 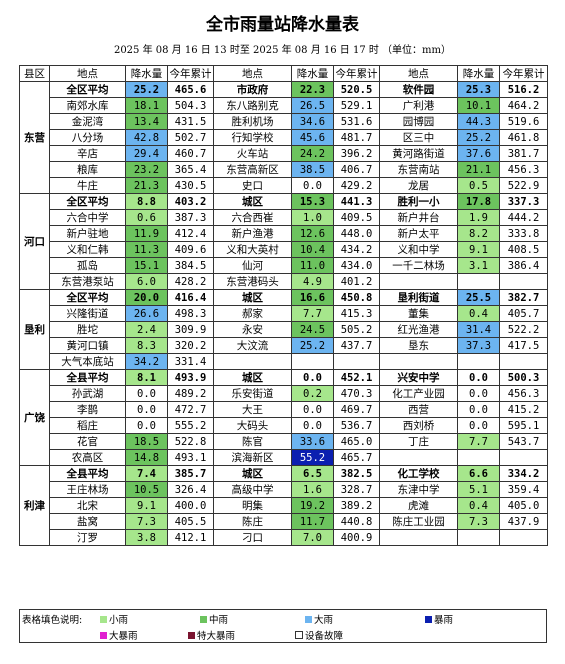 I want to click on year-total: 493.9, so click(x=190, y=377).